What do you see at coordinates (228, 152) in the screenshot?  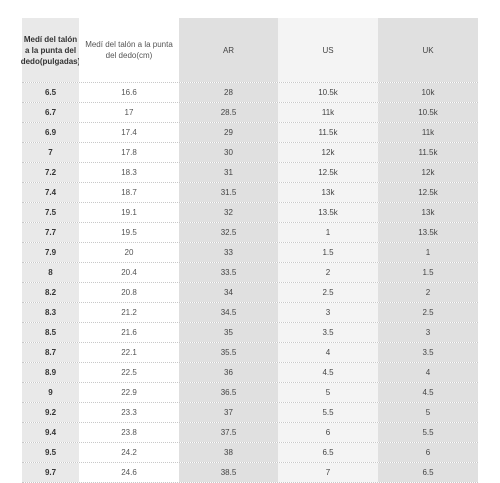 I see `ar-cell: 30` at bounding box center [228, 152].